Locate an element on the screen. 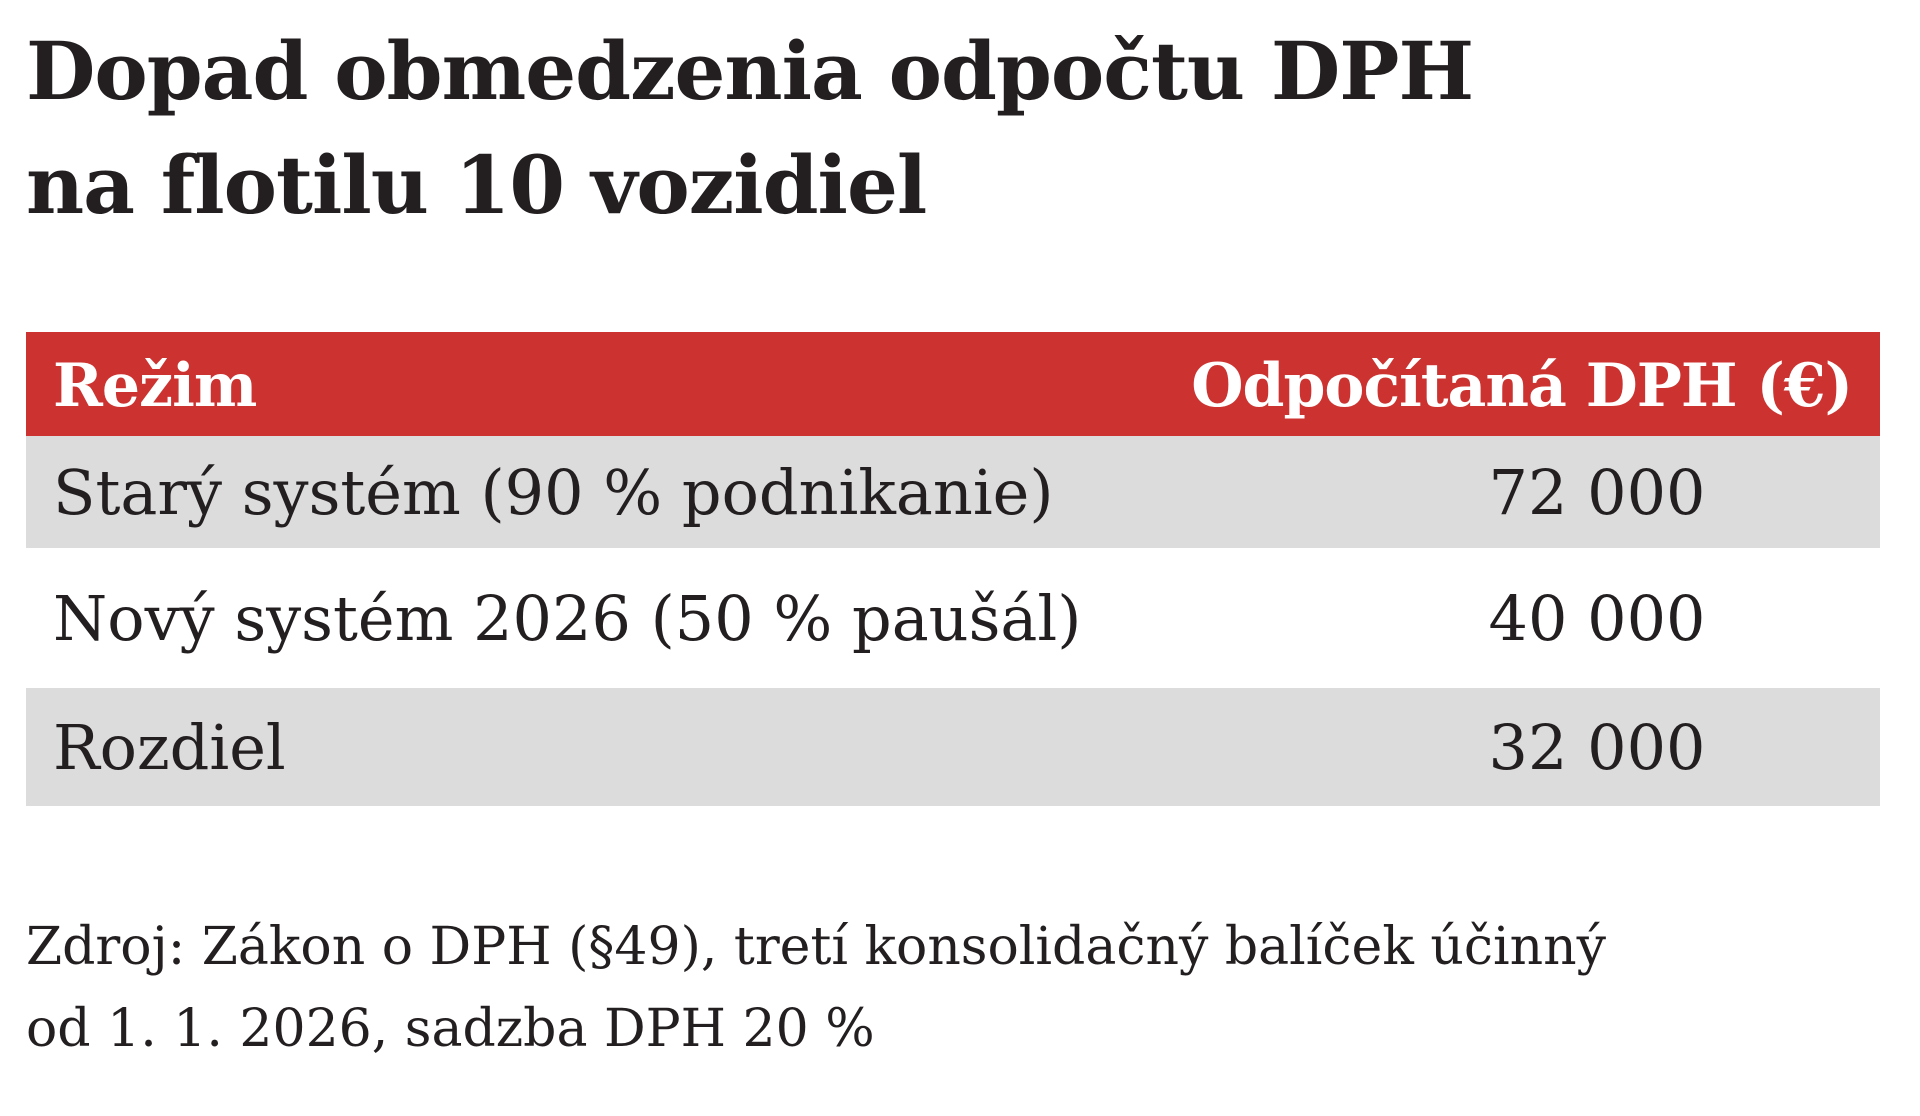 This screenshot has height=1116, width=1920. header-regime: Režim is located at coordinates (155, 386).